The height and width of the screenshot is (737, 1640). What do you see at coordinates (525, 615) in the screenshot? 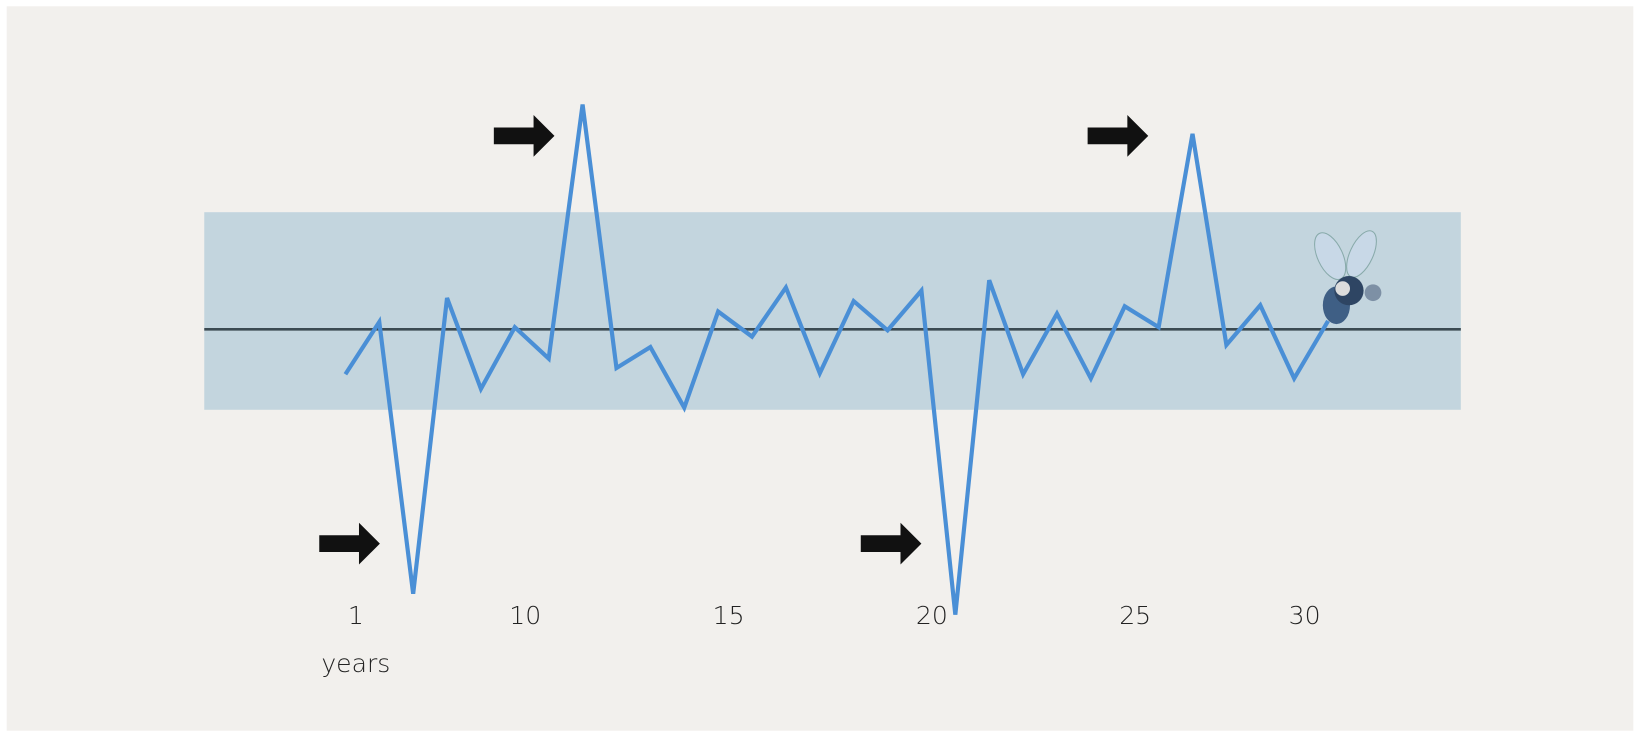
I see `x-tick-label: 10` at bounding box center [525, 615].